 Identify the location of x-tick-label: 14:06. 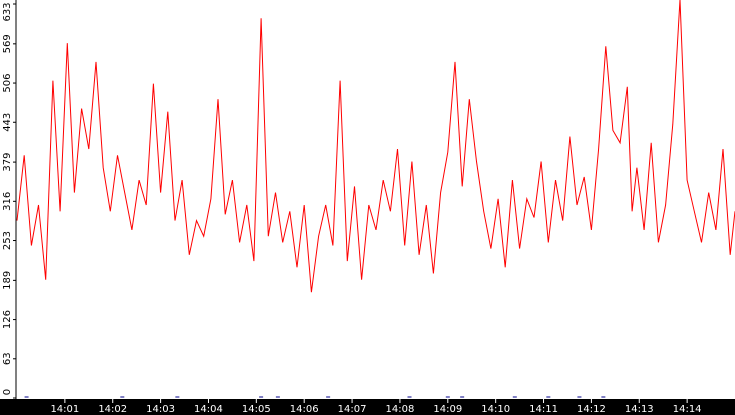
(304, 409).